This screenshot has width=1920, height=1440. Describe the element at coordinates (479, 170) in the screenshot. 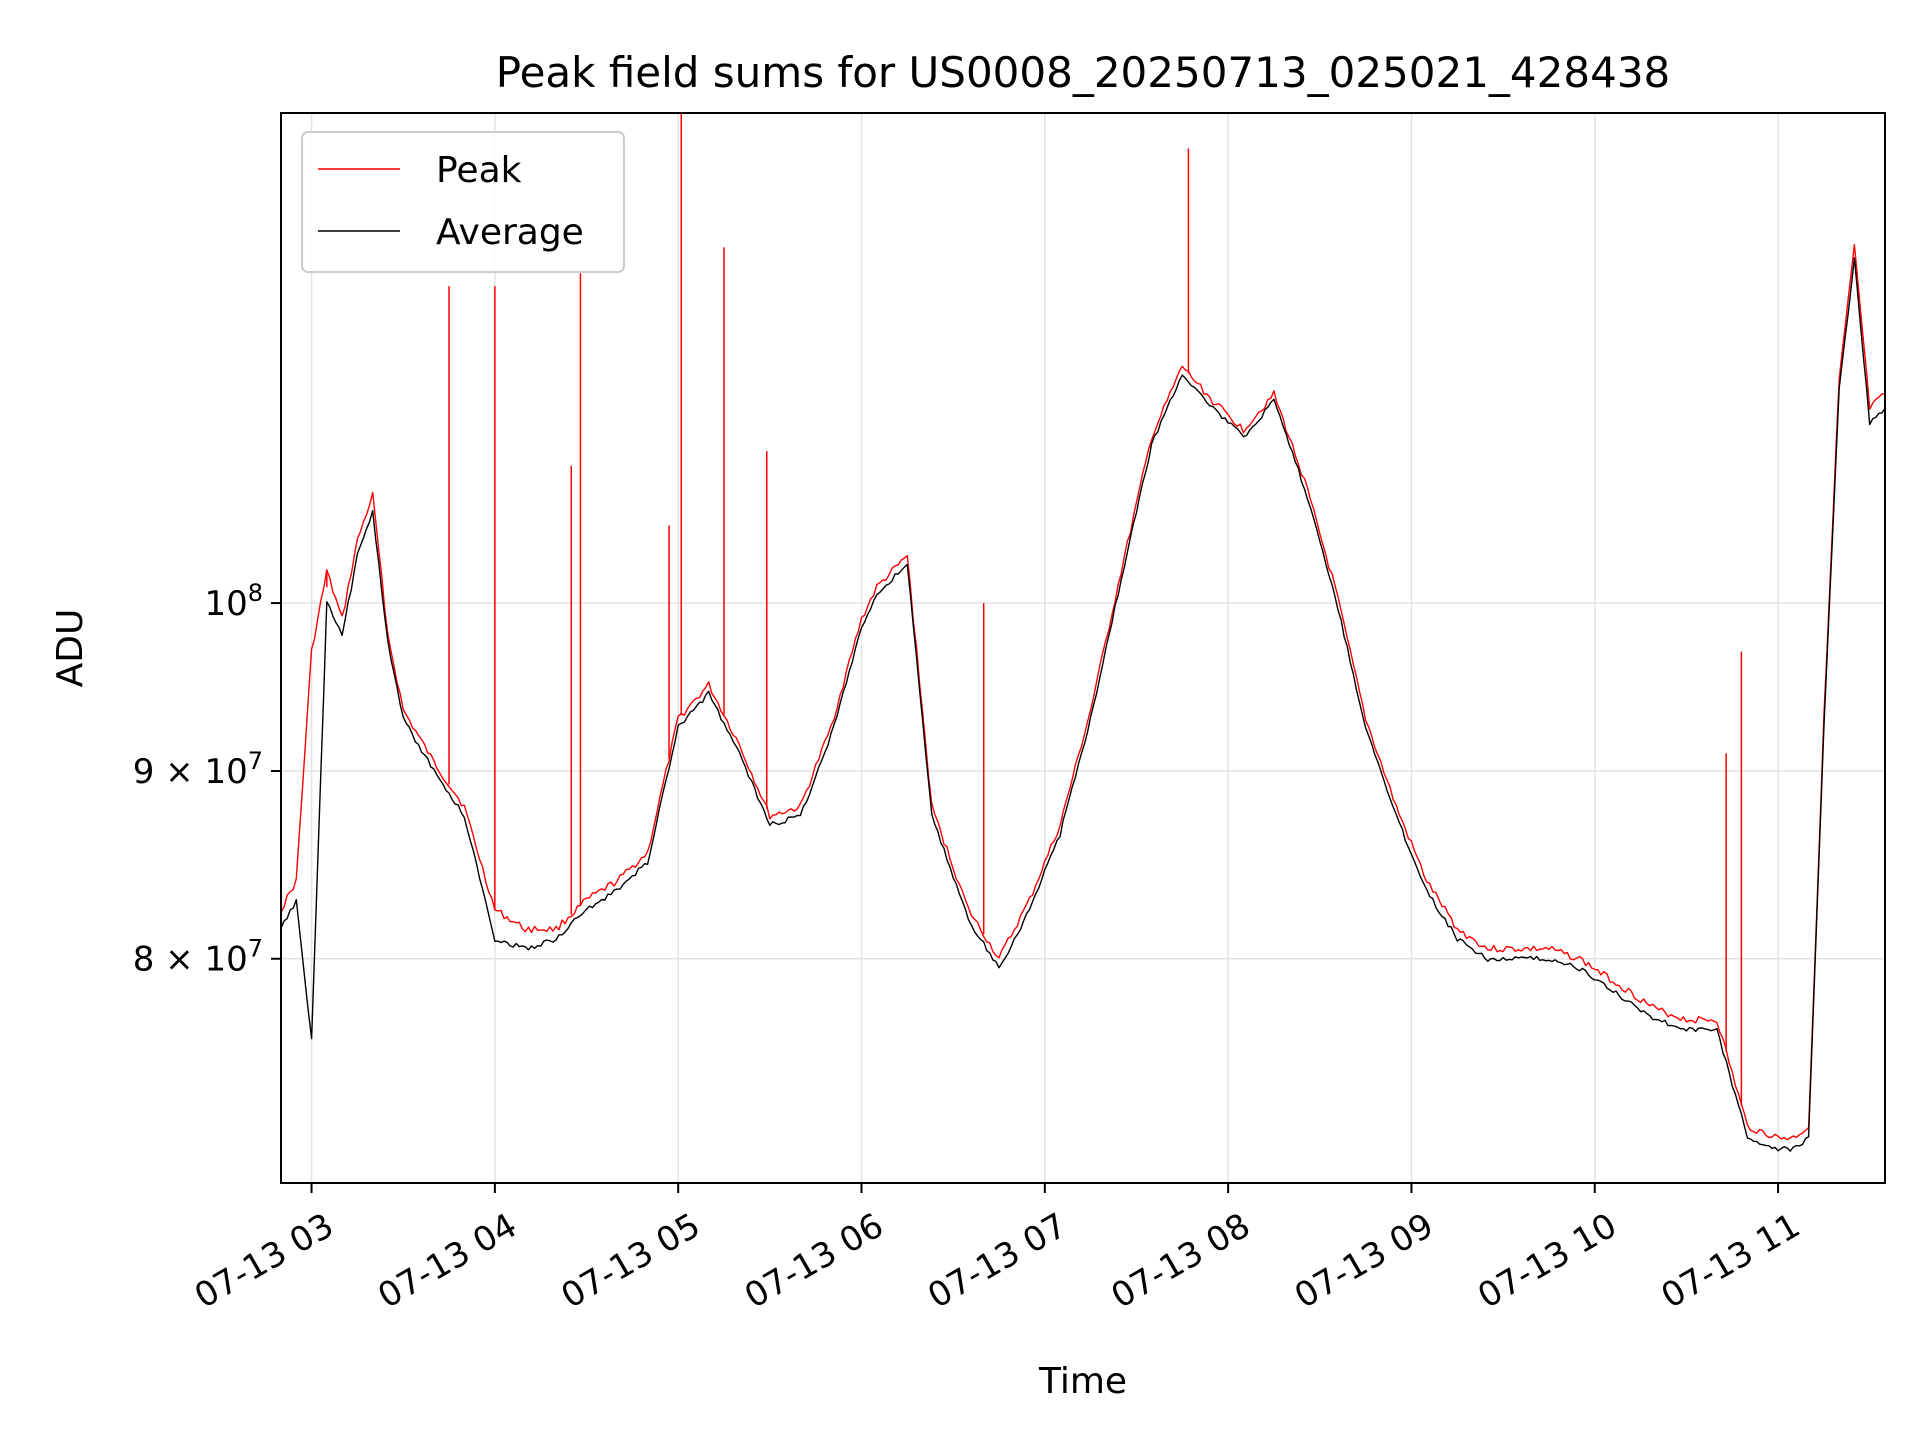

I see `legend-label-peak: Peak` at that location.